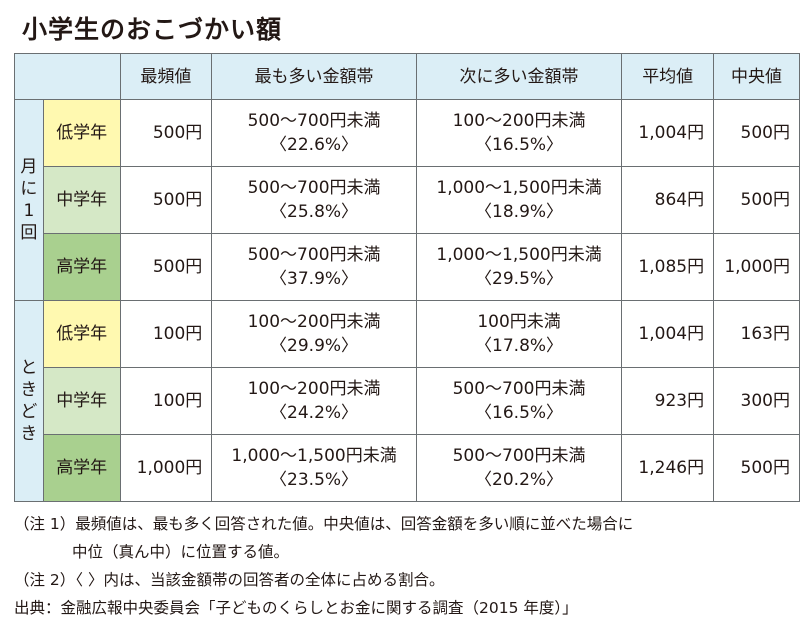 This screenshot has height=637, width=800. I want to click on pct-text: 〈23.5%〉, so click(314, 480).